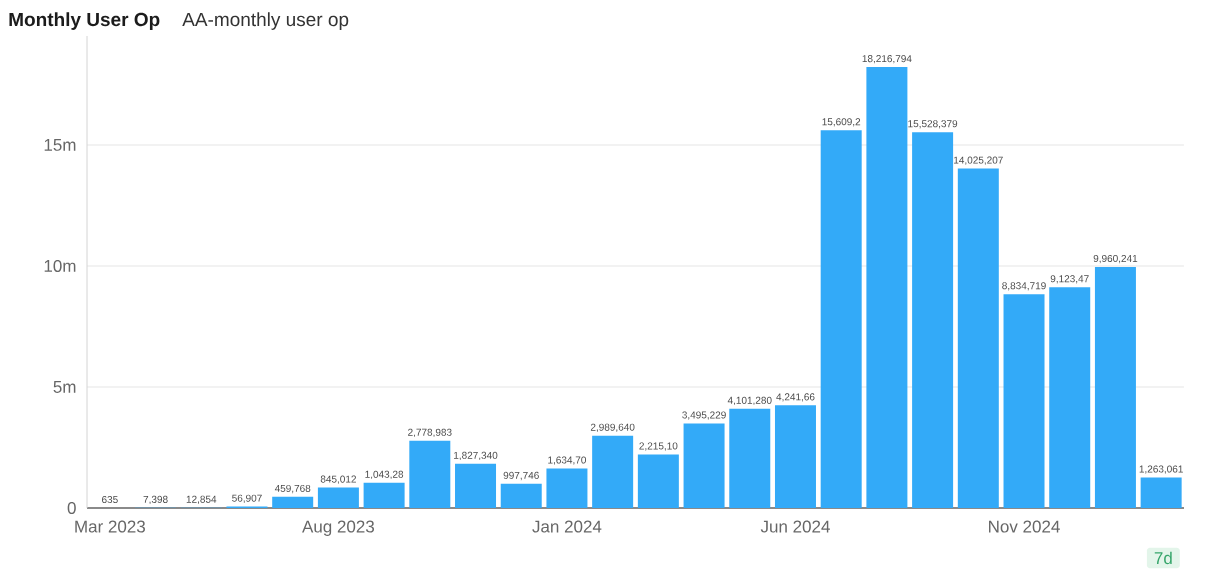 This screenshot has height=582, width=1209. Describe the element at coordinates (71, 508) in the screenshot. I see `y-tick-label: 0` at that location.